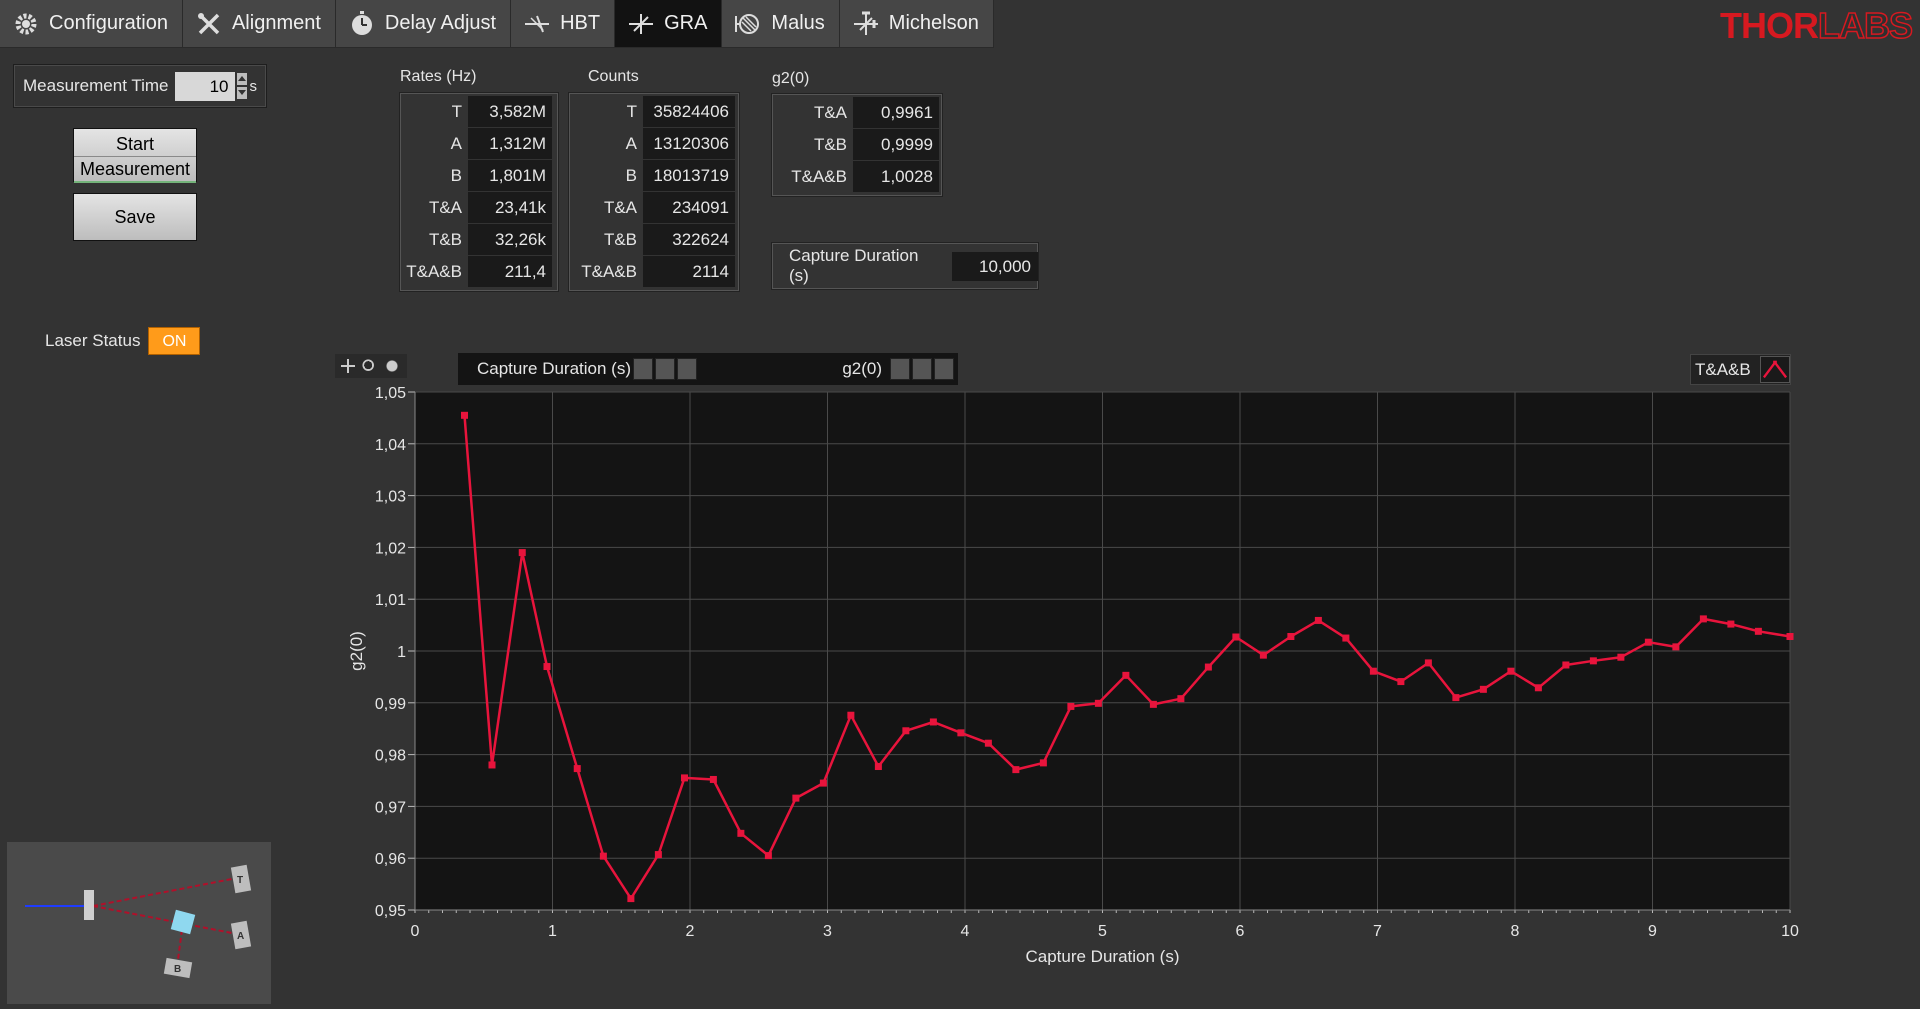 This screenshot has width=1920, height=1009. I want to click on detector-a-label: A, so click(240, 936).